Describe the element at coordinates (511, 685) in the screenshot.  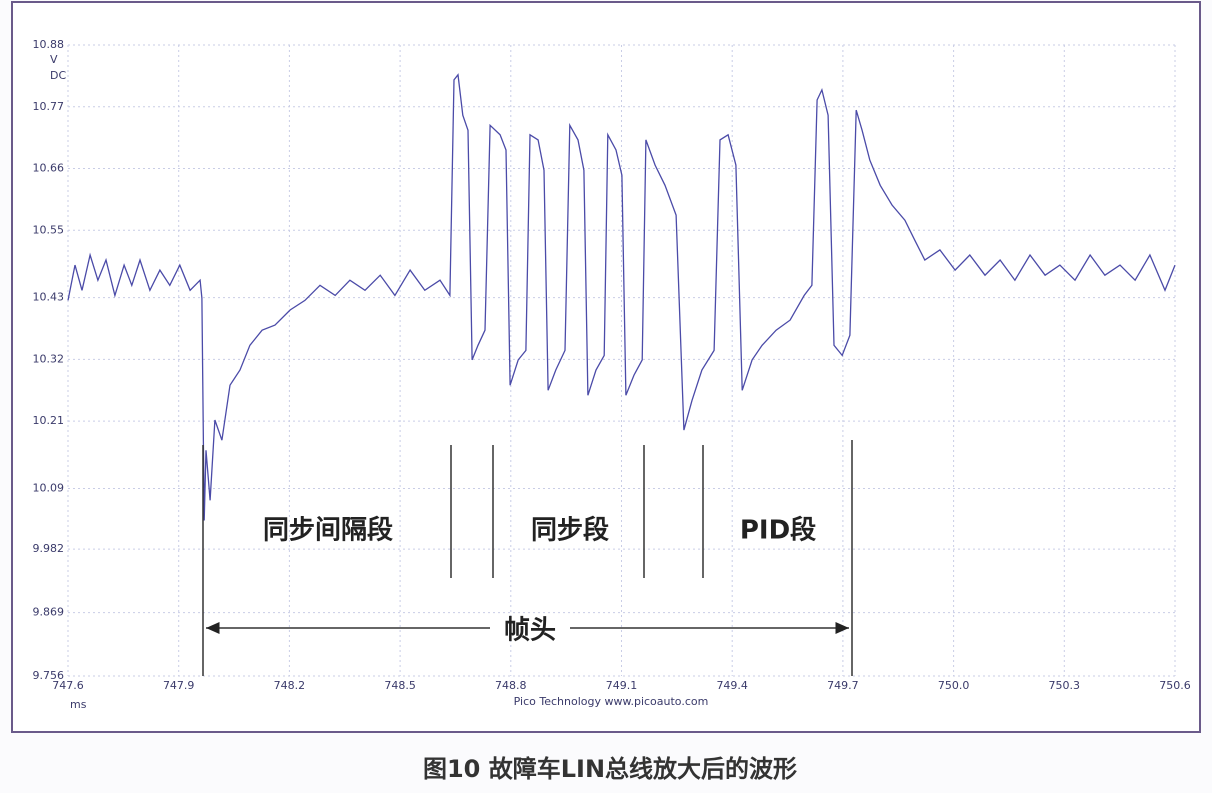
I see `x-tick-label: 748.8` at that location.